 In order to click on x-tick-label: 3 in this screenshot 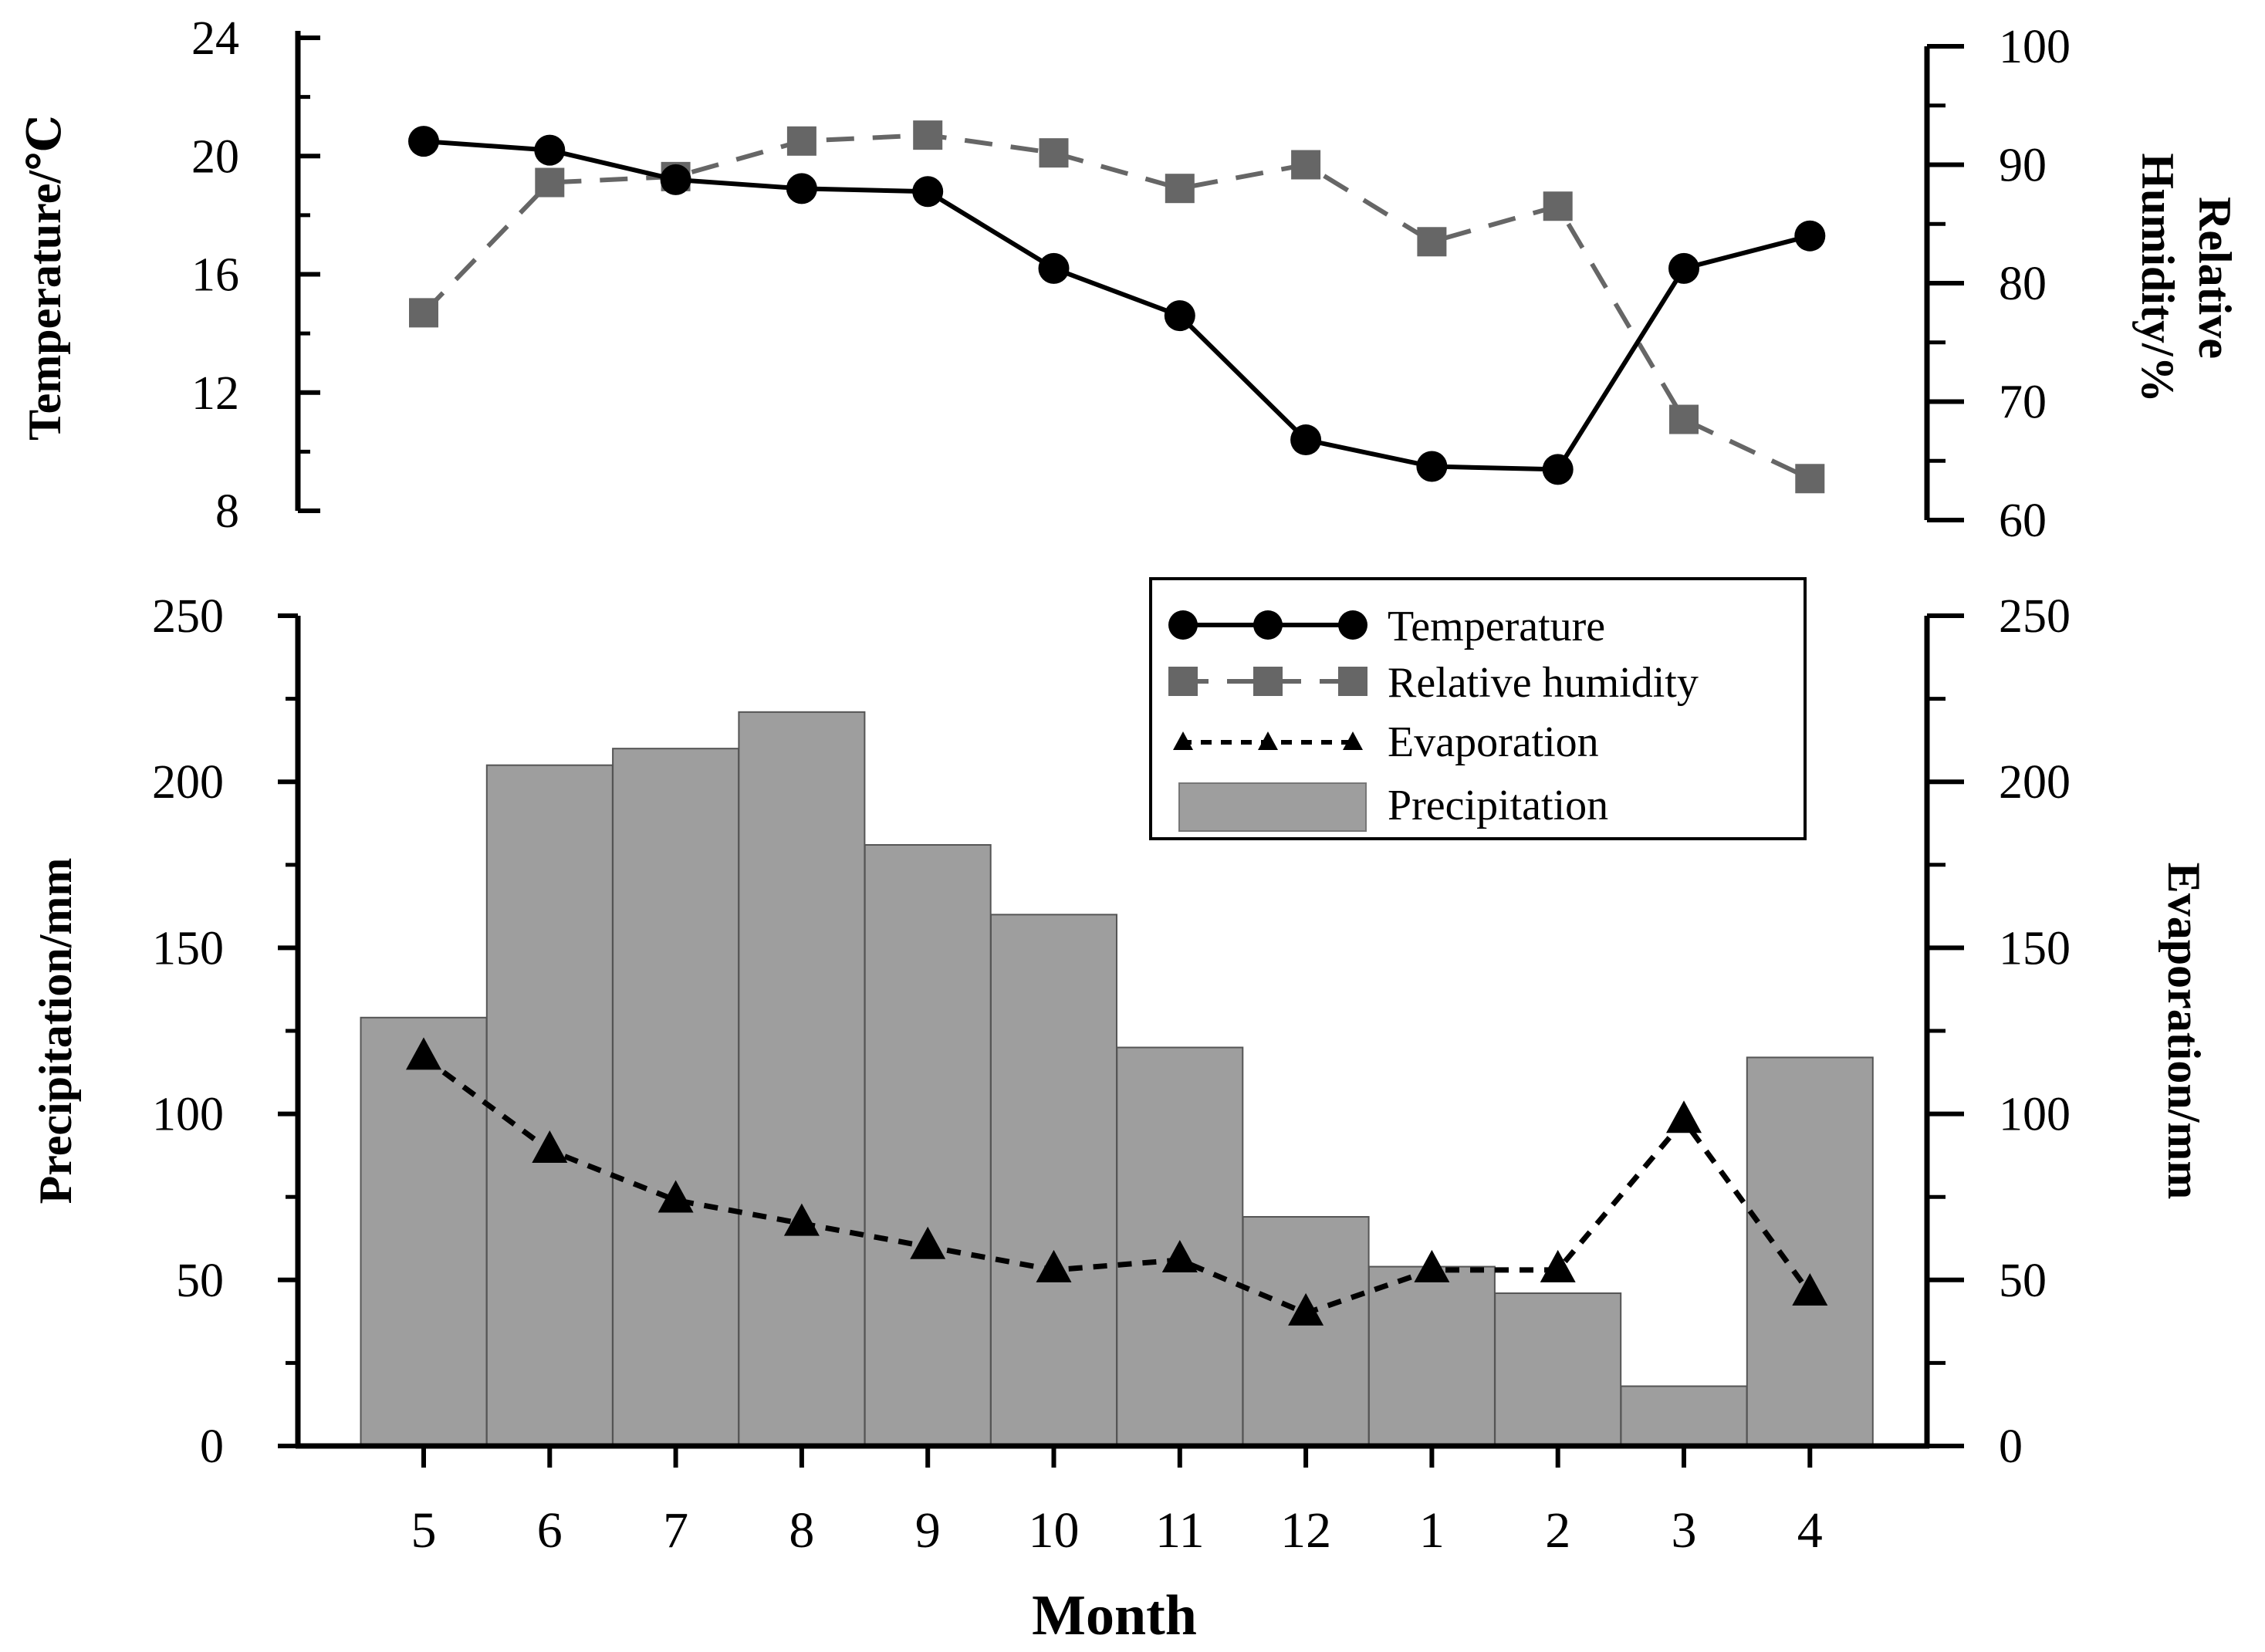, I will do `click(1684, 1530)`.